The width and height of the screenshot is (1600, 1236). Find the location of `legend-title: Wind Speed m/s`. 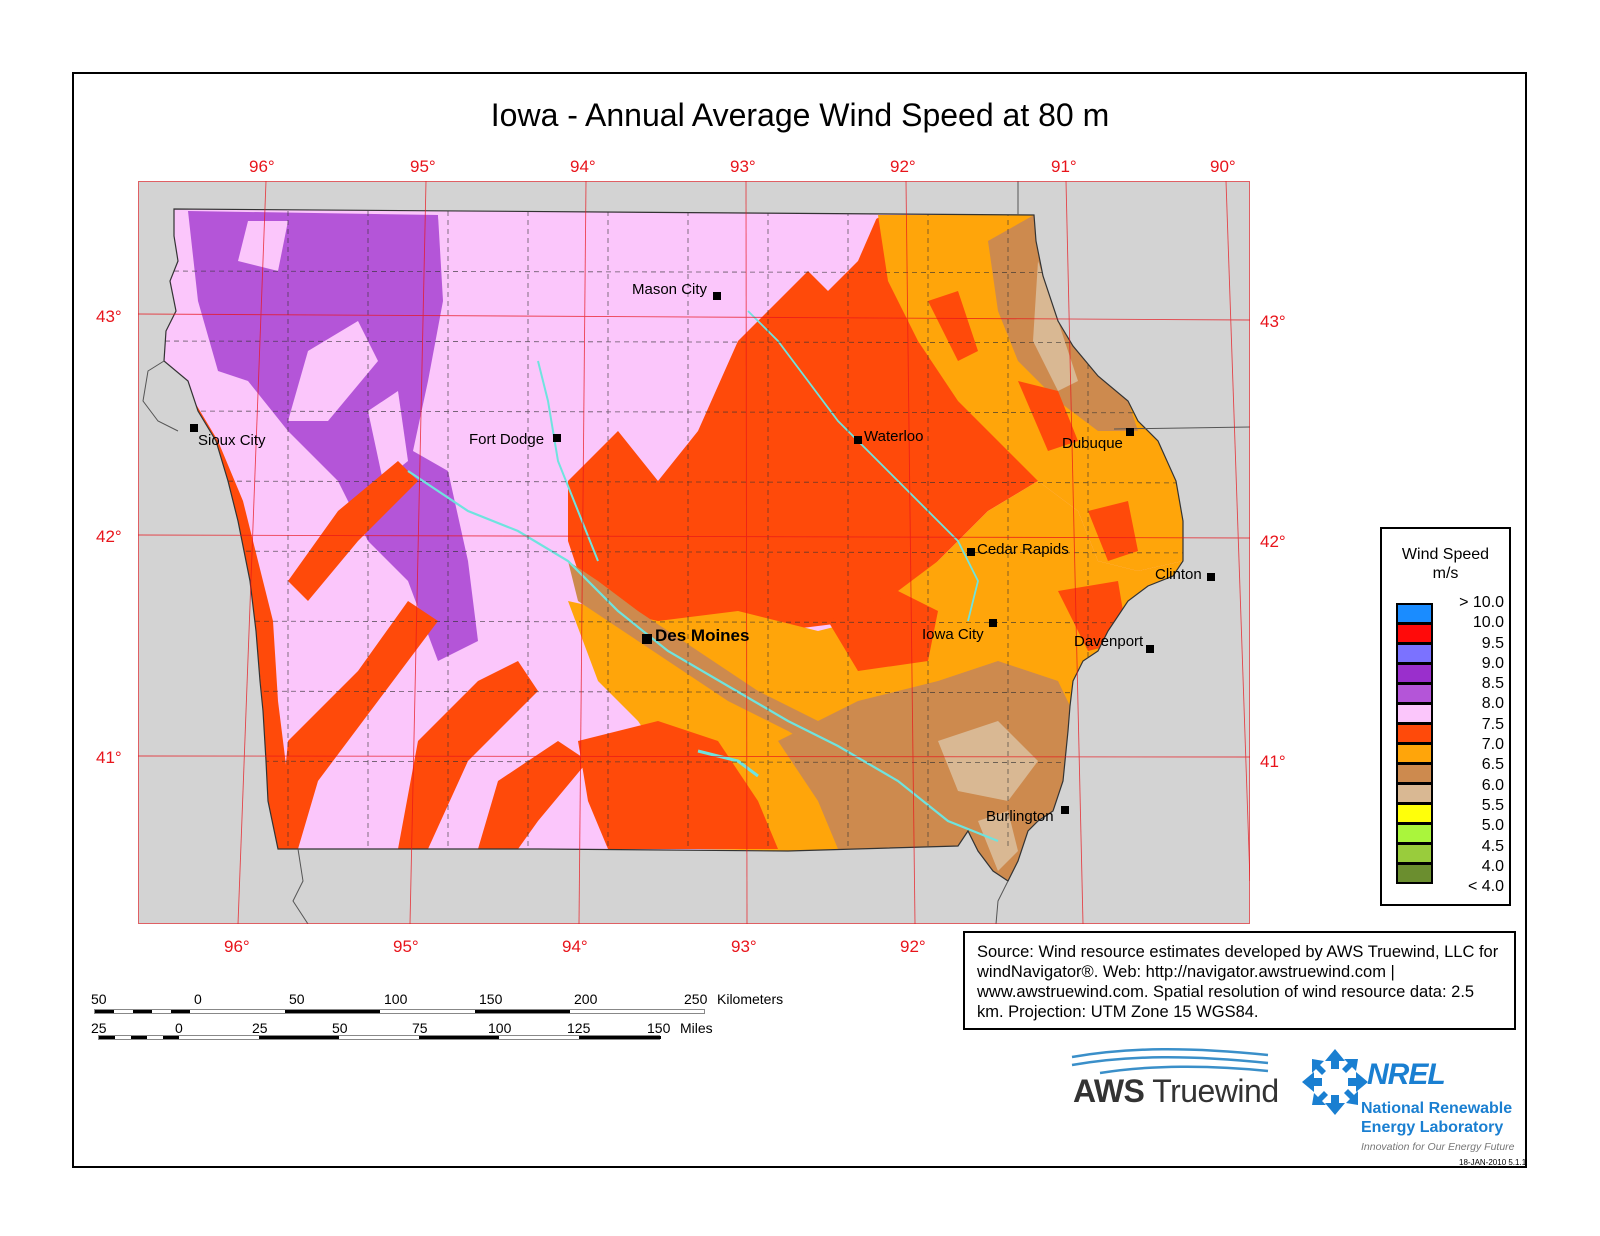

legend-title: Wind Speed m/s is located at coordinates (1445, 564).